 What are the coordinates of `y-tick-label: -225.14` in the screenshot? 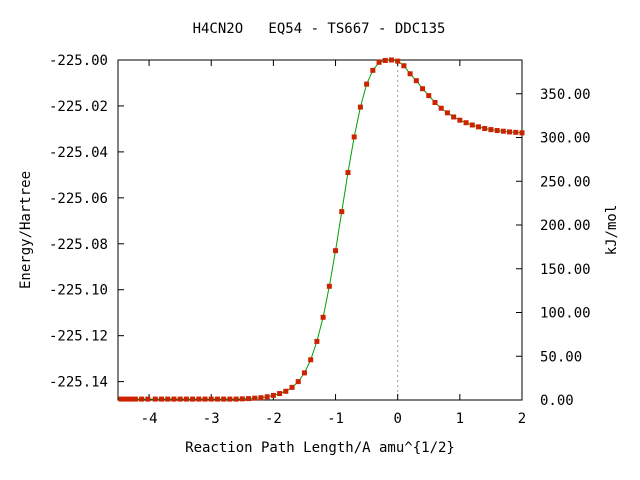 It's located at (78, 383).